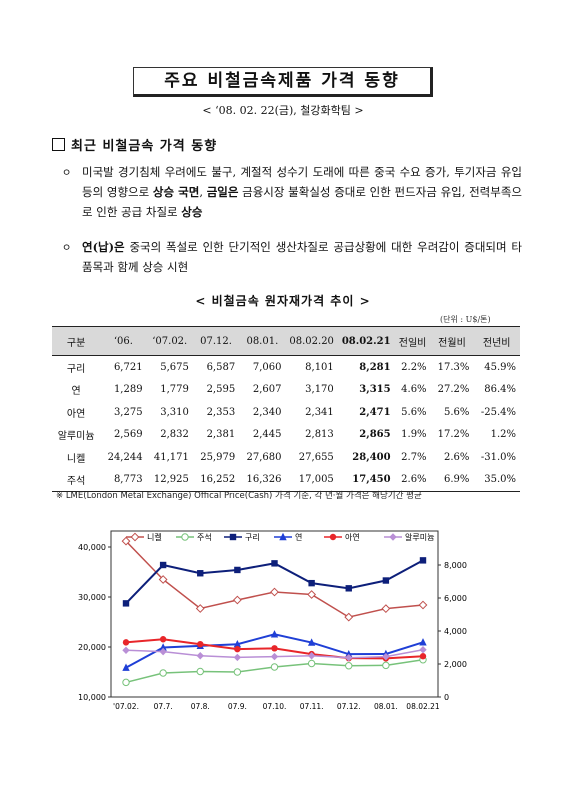  What do you see at coordinates (76, 414) in the screenshot?
I see `metal-name-cell: 아연` at bounding box center [76, 414].